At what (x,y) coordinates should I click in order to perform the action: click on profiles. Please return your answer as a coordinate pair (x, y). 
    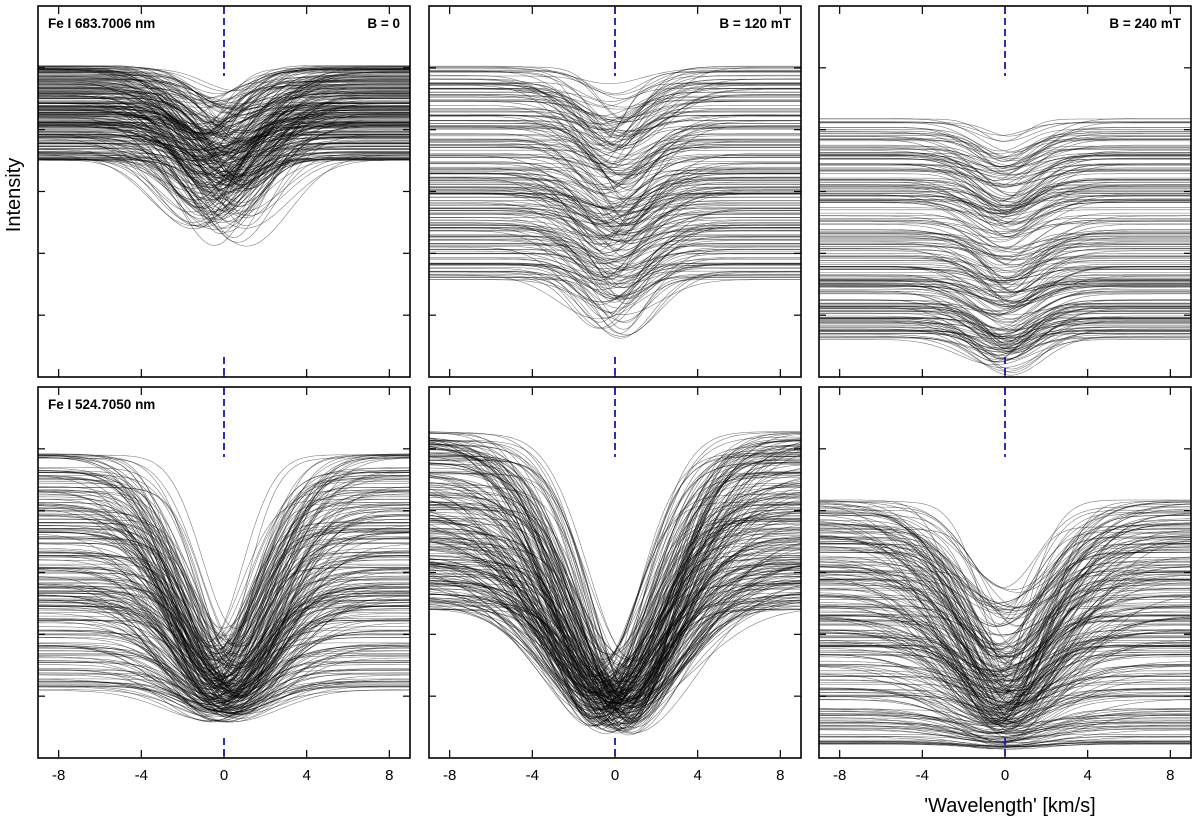
    Looking at the image, I should click on (1005, 624).